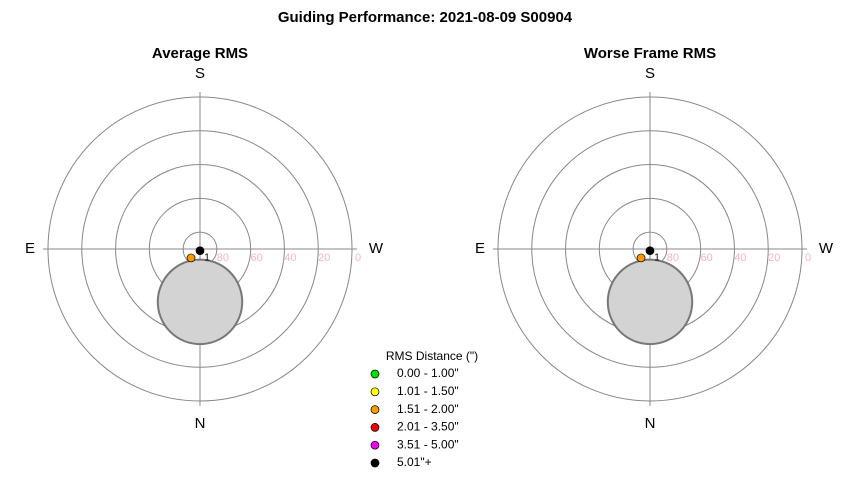 Image resolution: width=850 pixels, height=480 pixels. What do you see at coordinates (428, 373) in the screenshot?
I see `legend-label: 0.00 - 1.00"` at bounding box center [428, 373].